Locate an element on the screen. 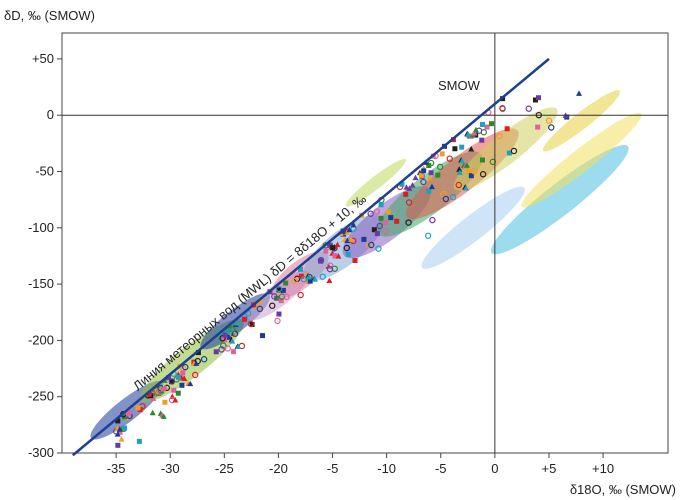 The height and width of the screenshot is (500, 681). y-tick-label: -300 is located at coordinates (41, 452).